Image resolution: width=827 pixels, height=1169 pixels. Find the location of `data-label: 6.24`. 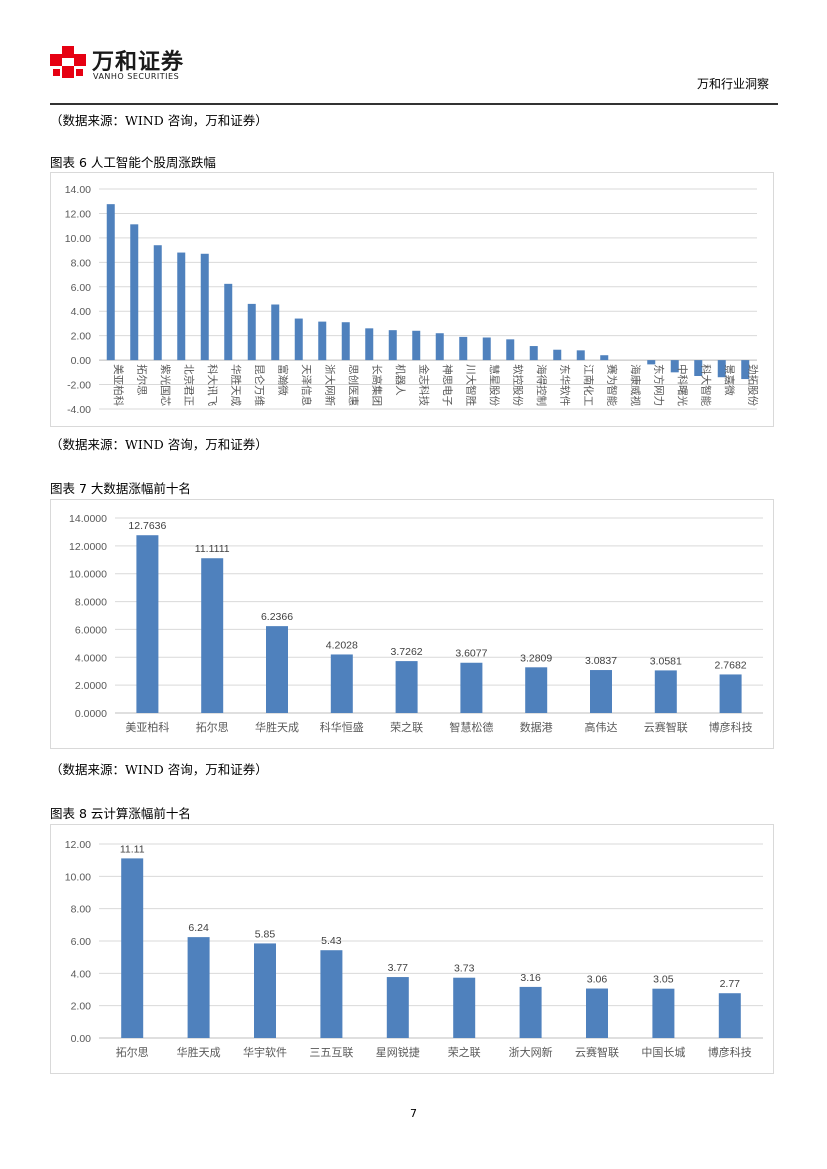

data-label: 6.24 is located at coordinates (198, 928).